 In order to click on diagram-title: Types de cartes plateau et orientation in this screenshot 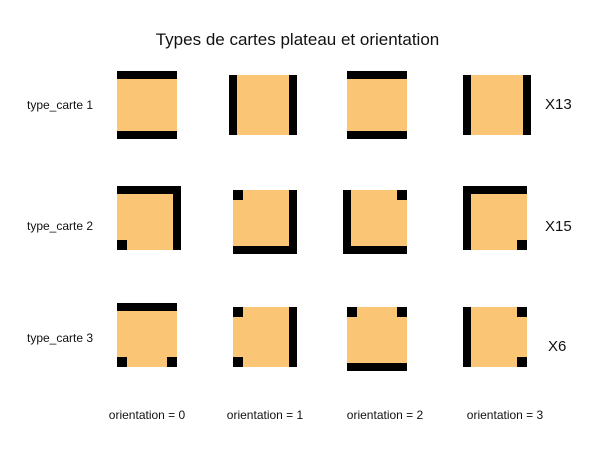, I will do `click(297, 39)`.